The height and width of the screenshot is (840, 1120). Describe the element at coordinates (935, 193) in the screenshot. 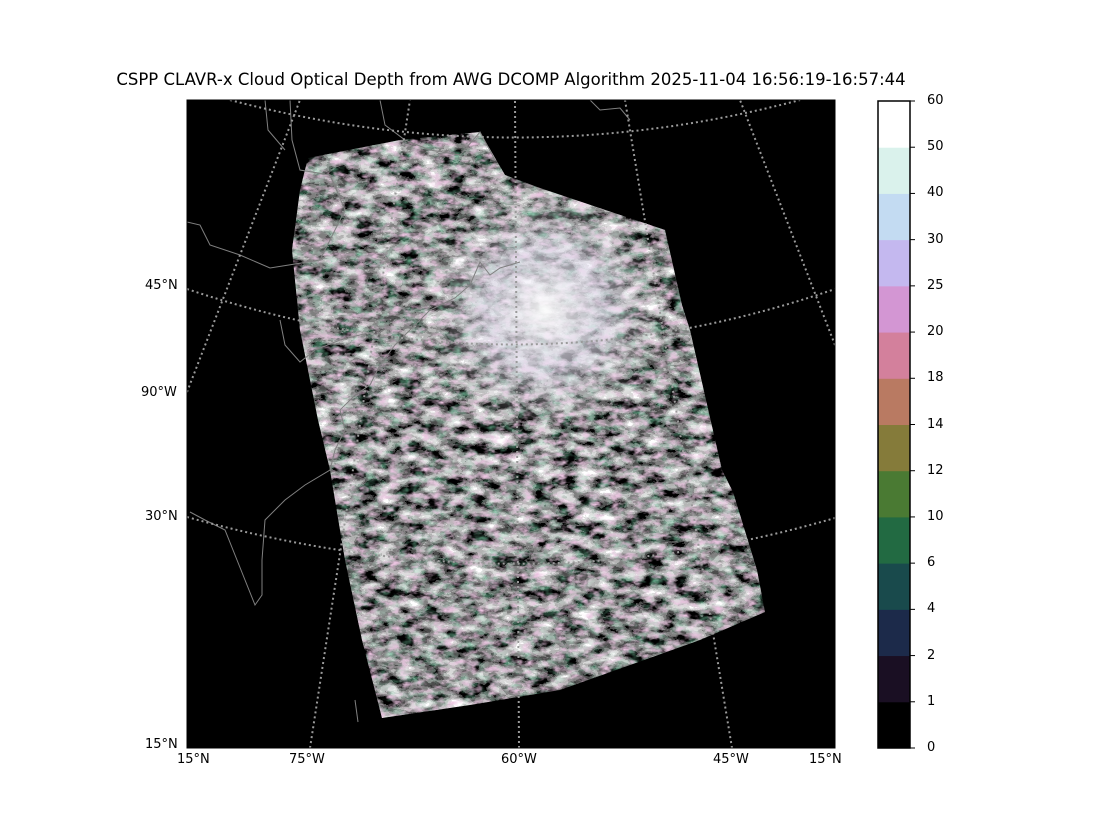

I see `colorbar-tick-label: 40` at that location.